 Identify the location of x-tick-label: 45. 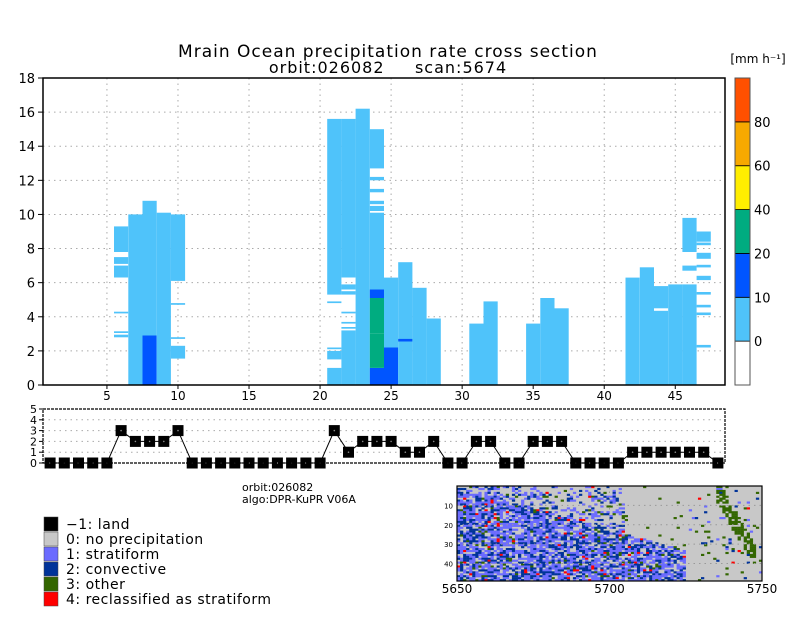
(675, 396).